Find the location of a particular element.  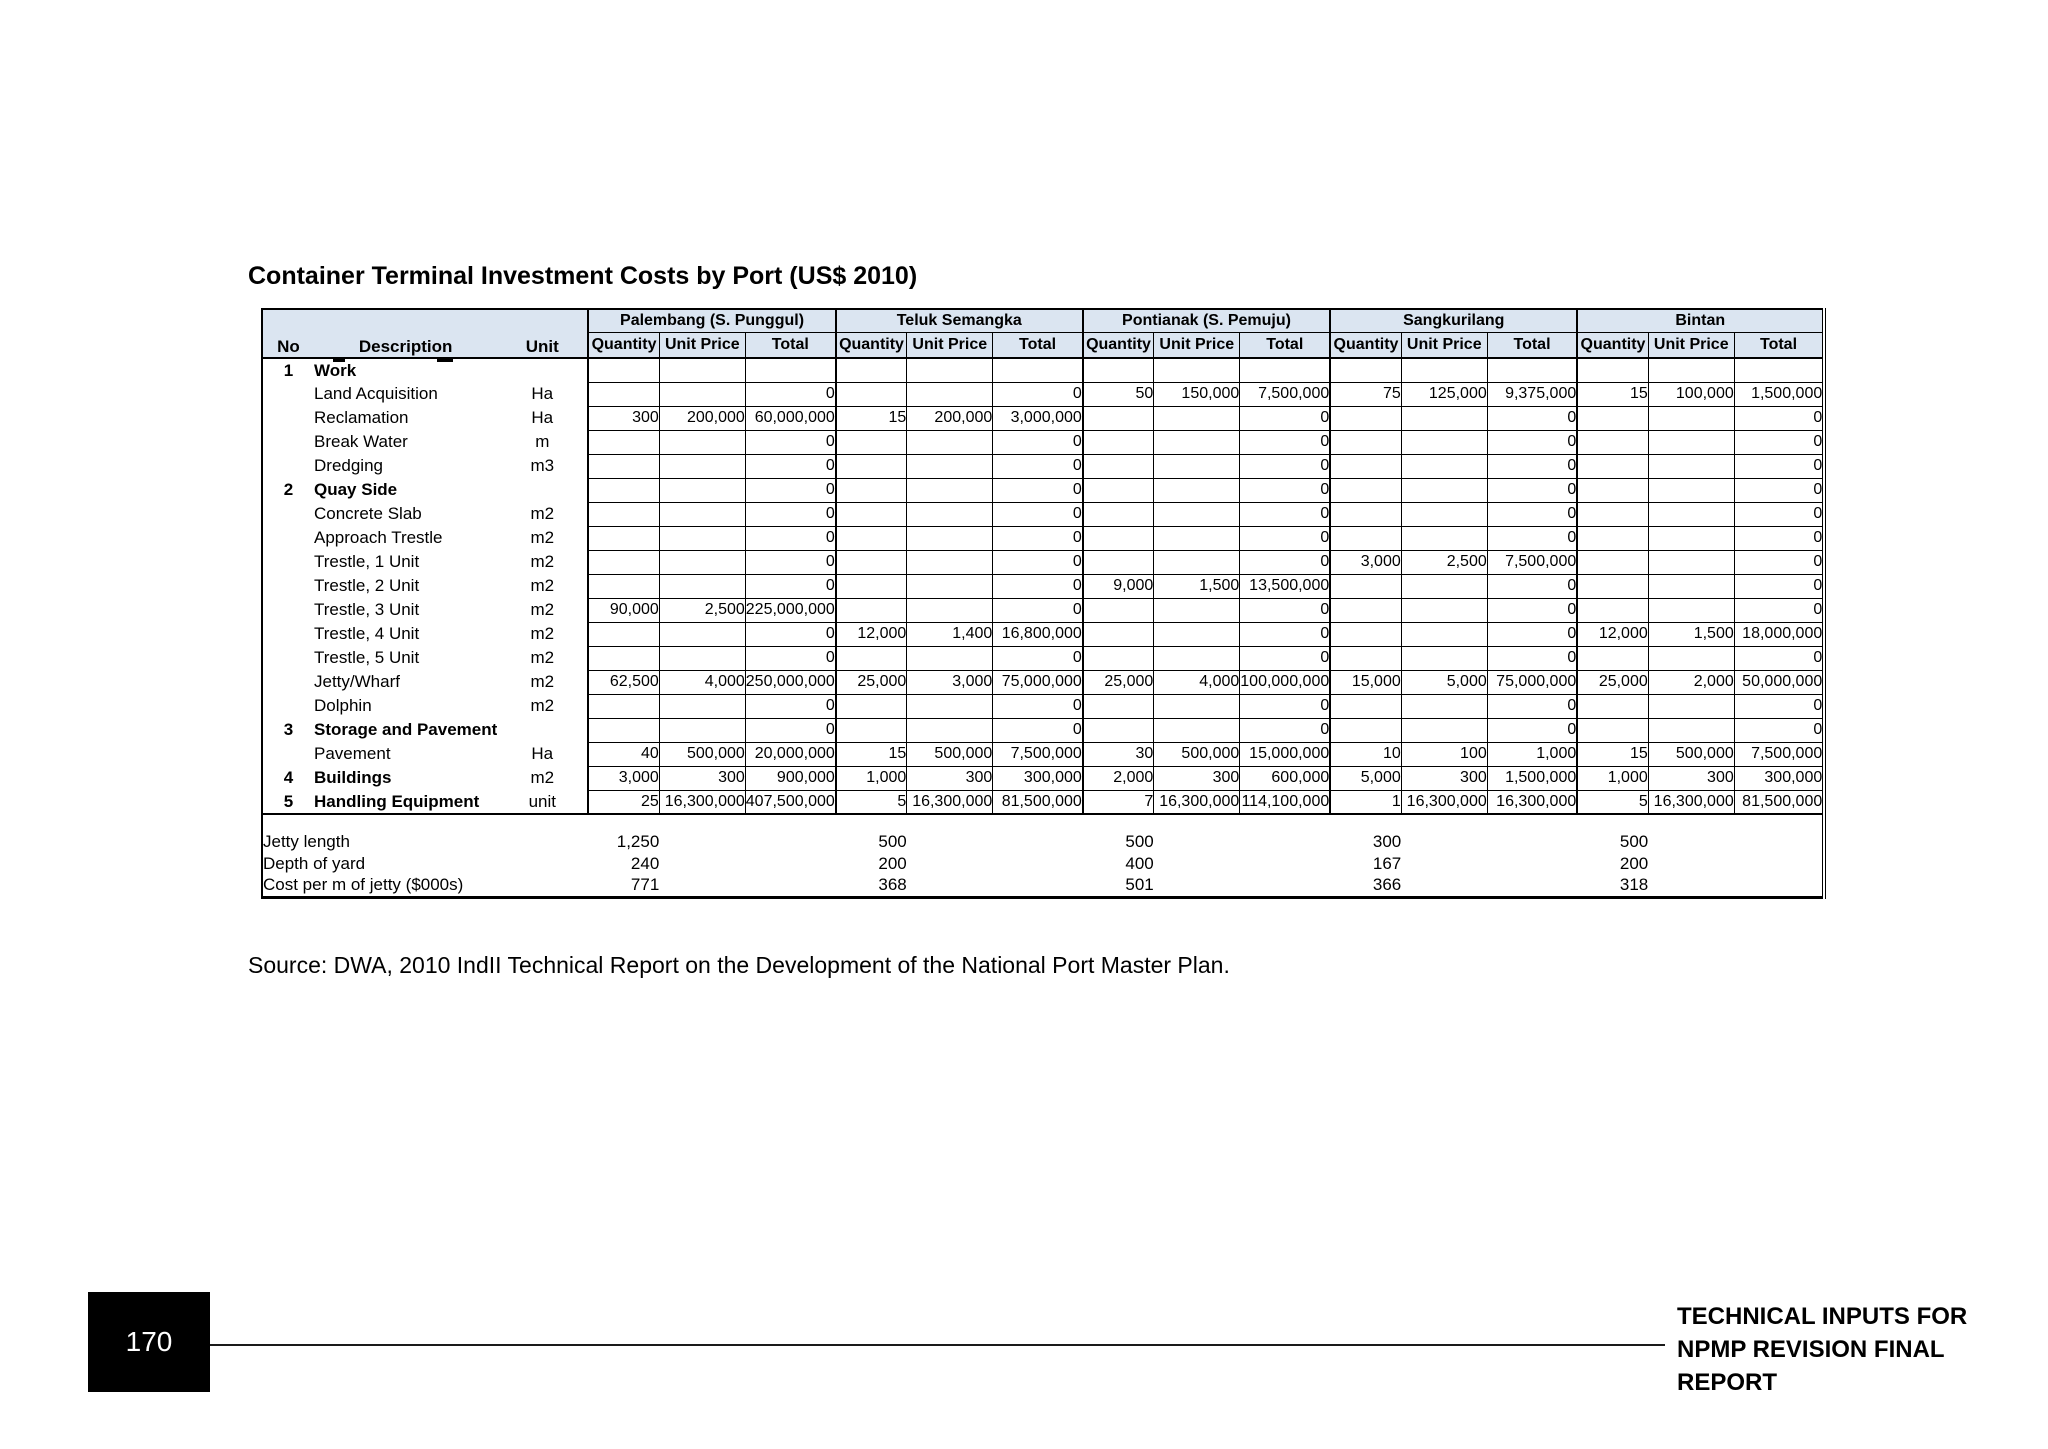

summary-value: 300 is located at coordinates (1387, 841).